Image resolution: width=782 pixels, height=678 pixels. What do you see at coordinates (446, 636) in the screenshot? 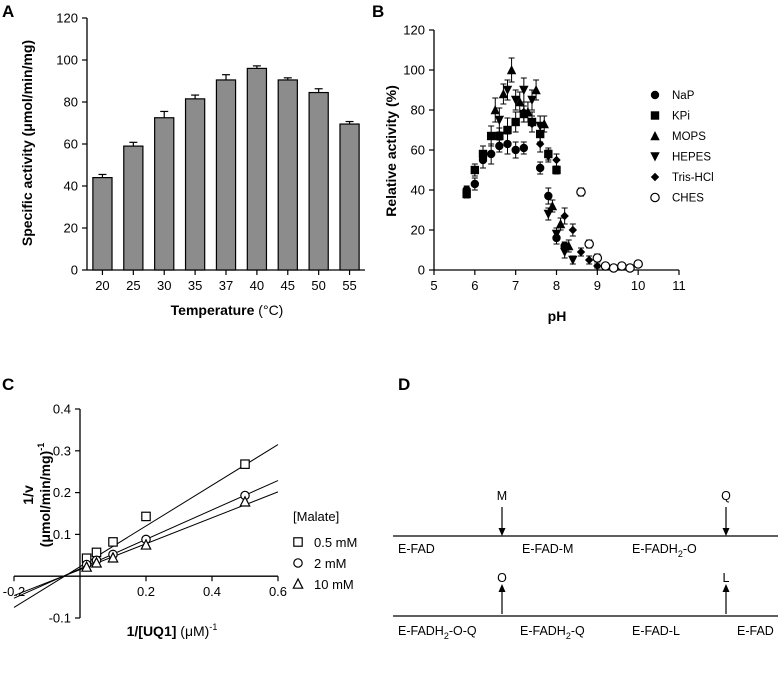
I see `scheme-e-fadh2-o-q-sub: 2` at bounding box center [446, 636].